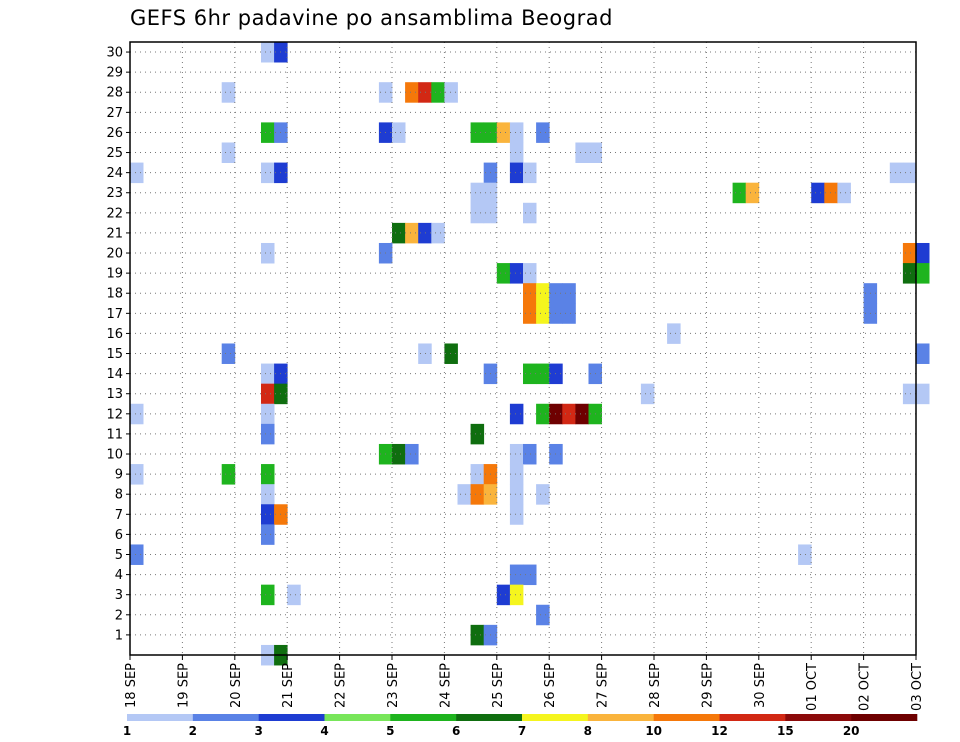  Describe the element at coordinates (114, 434) in the screenshot. I see `y-tick-label: 11` at that location.